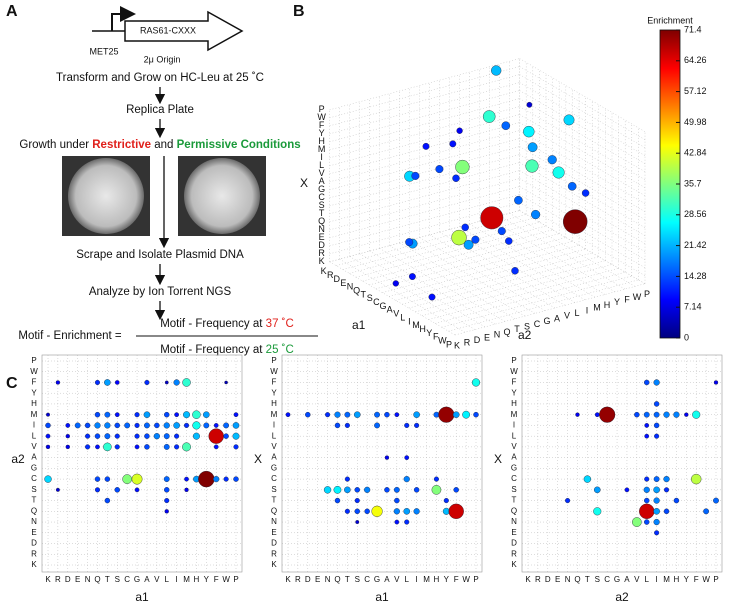  Describe the element at coordinates (390, 310) in the screenshot. I see `a1-label: A` at that location.